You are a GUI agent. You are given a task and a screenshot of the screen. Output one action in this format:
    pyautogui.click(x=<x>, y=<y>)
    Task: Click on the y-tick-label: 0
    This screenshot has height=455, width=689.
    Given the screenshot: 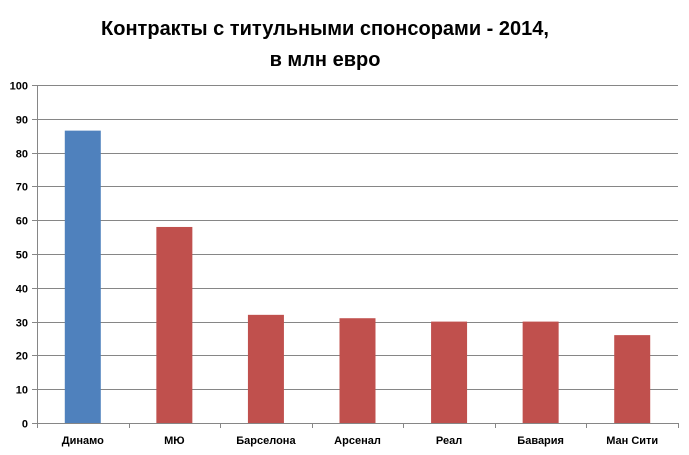 What is the action you would take?
    pyautogui.click(x=25, y=425)
    